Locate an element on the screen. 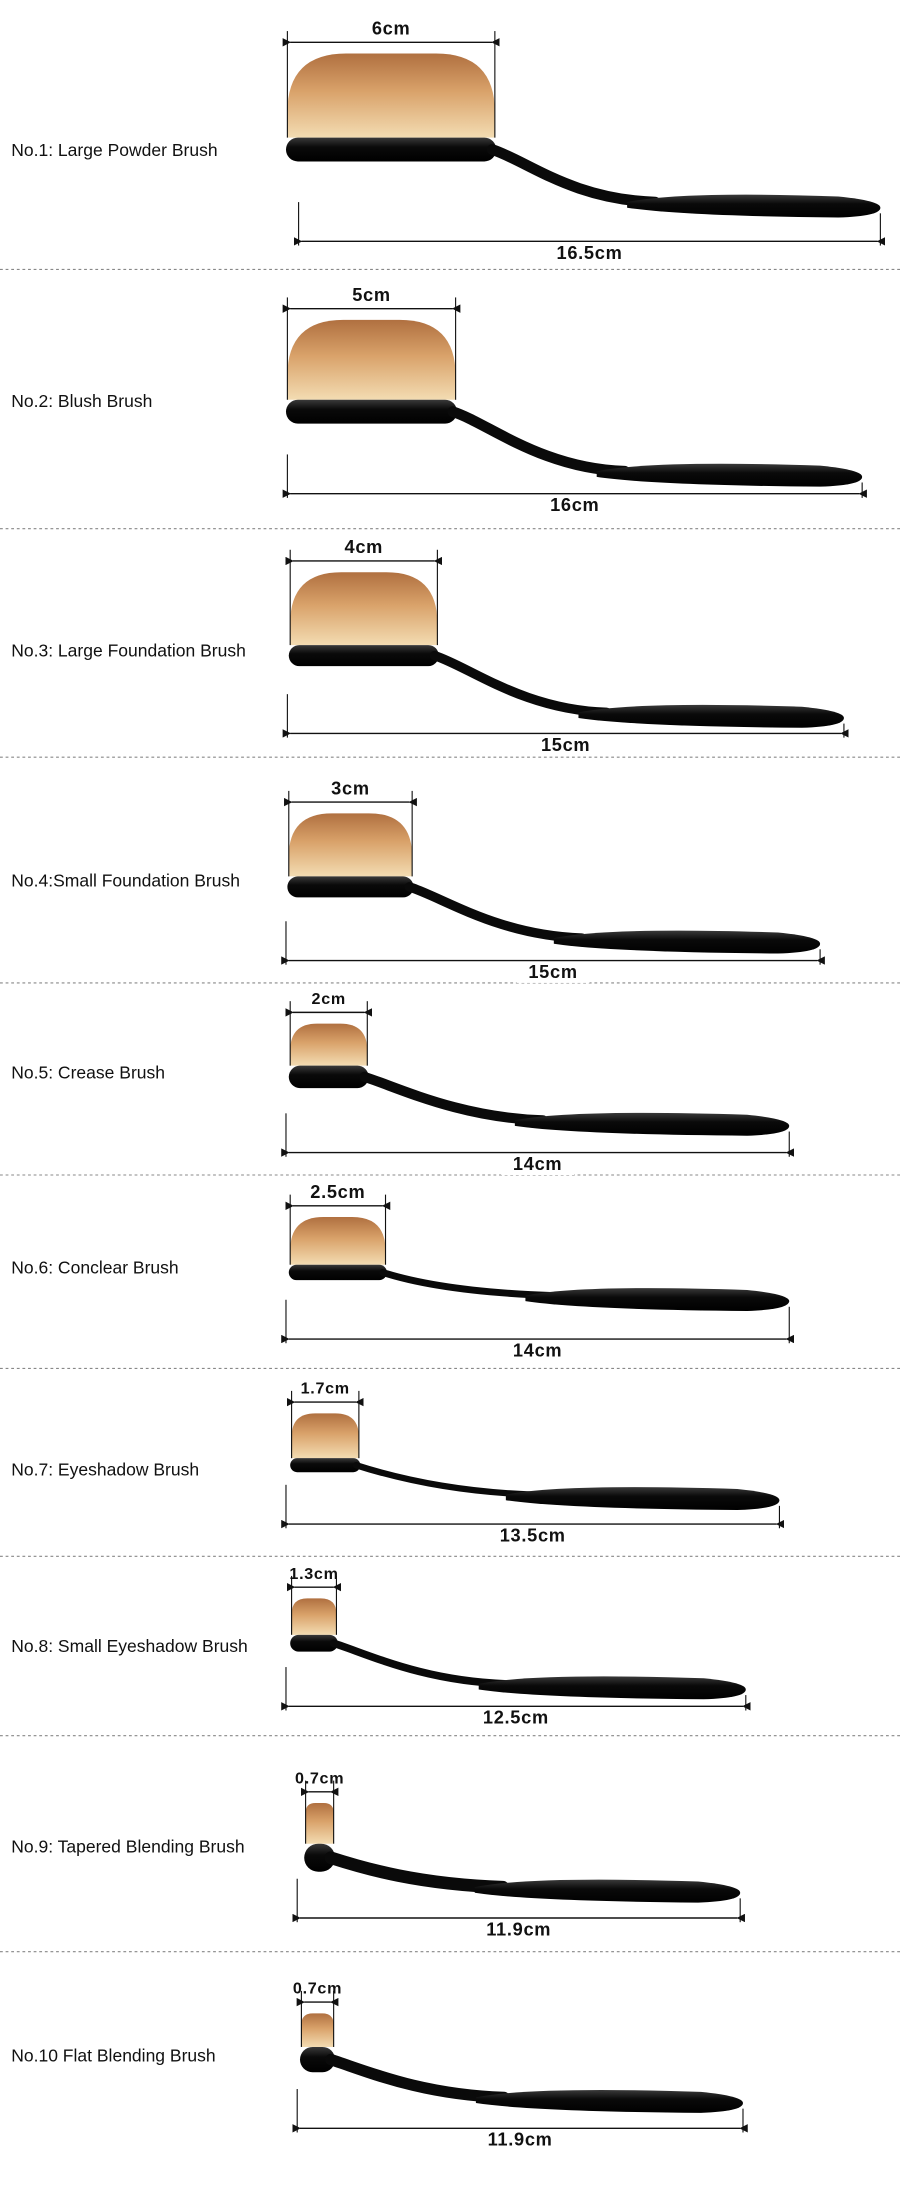  brush-label: No.3: Large Foundation Brush is located at coordinates (128, 651).